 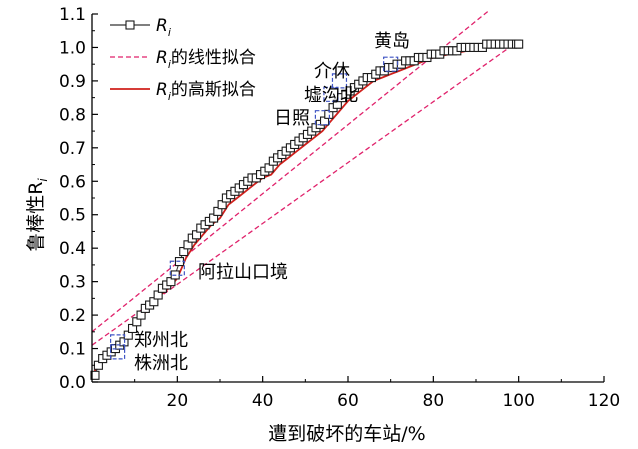 I want to click on y-axis-label-main: 鲁棒性R, so click(x=36, y=217).